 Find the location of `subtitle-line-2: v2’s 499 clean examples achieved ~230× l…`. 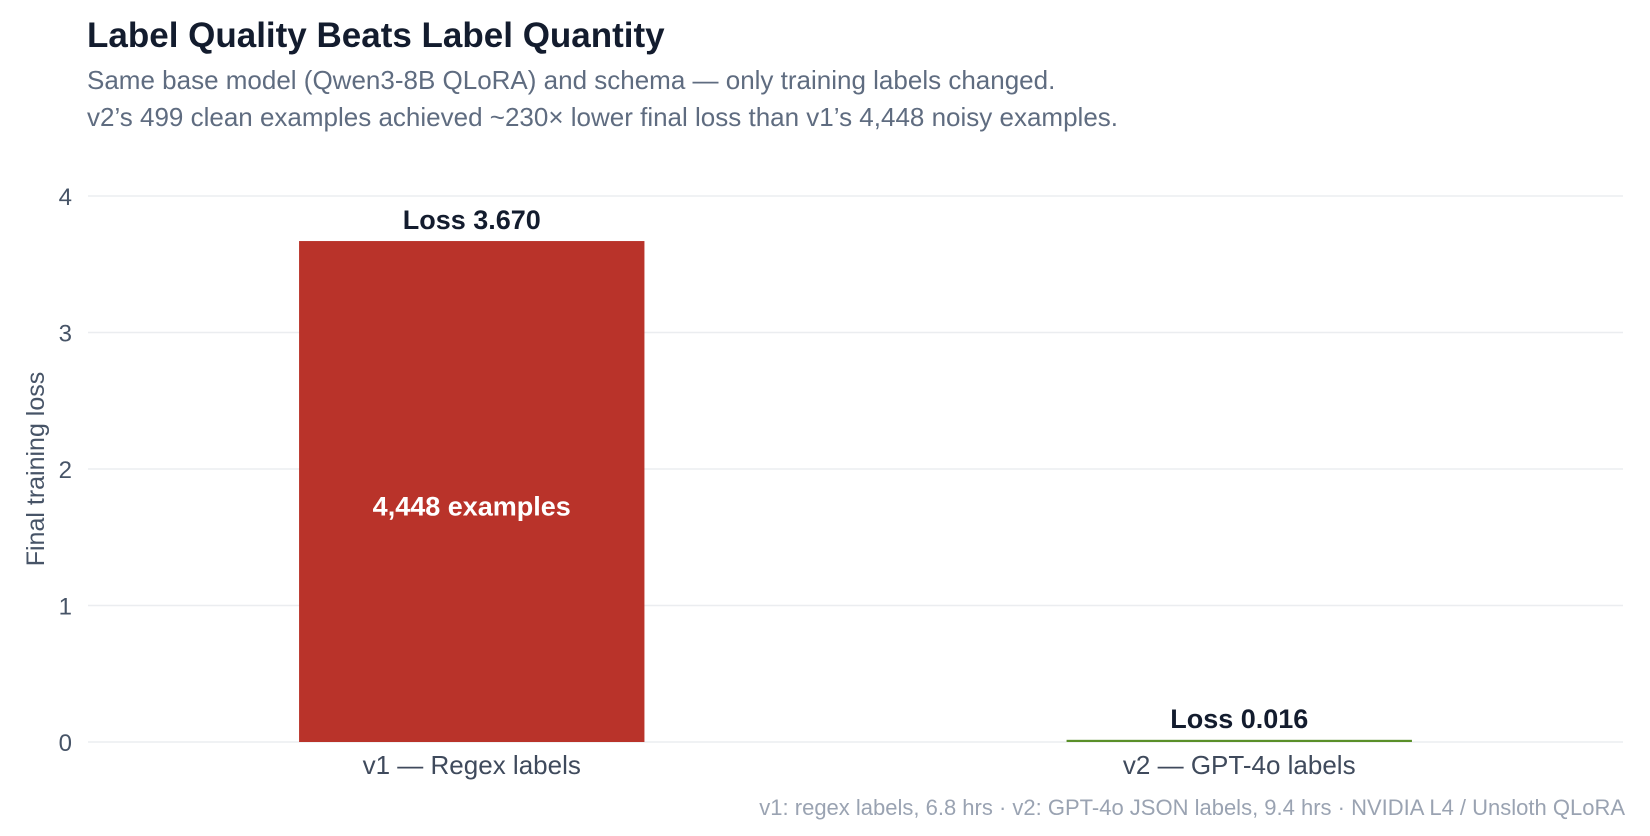

subtitle-line-2: v2’s 499 clean examples achieved ~230× l… is located at coordinates (602, 117).